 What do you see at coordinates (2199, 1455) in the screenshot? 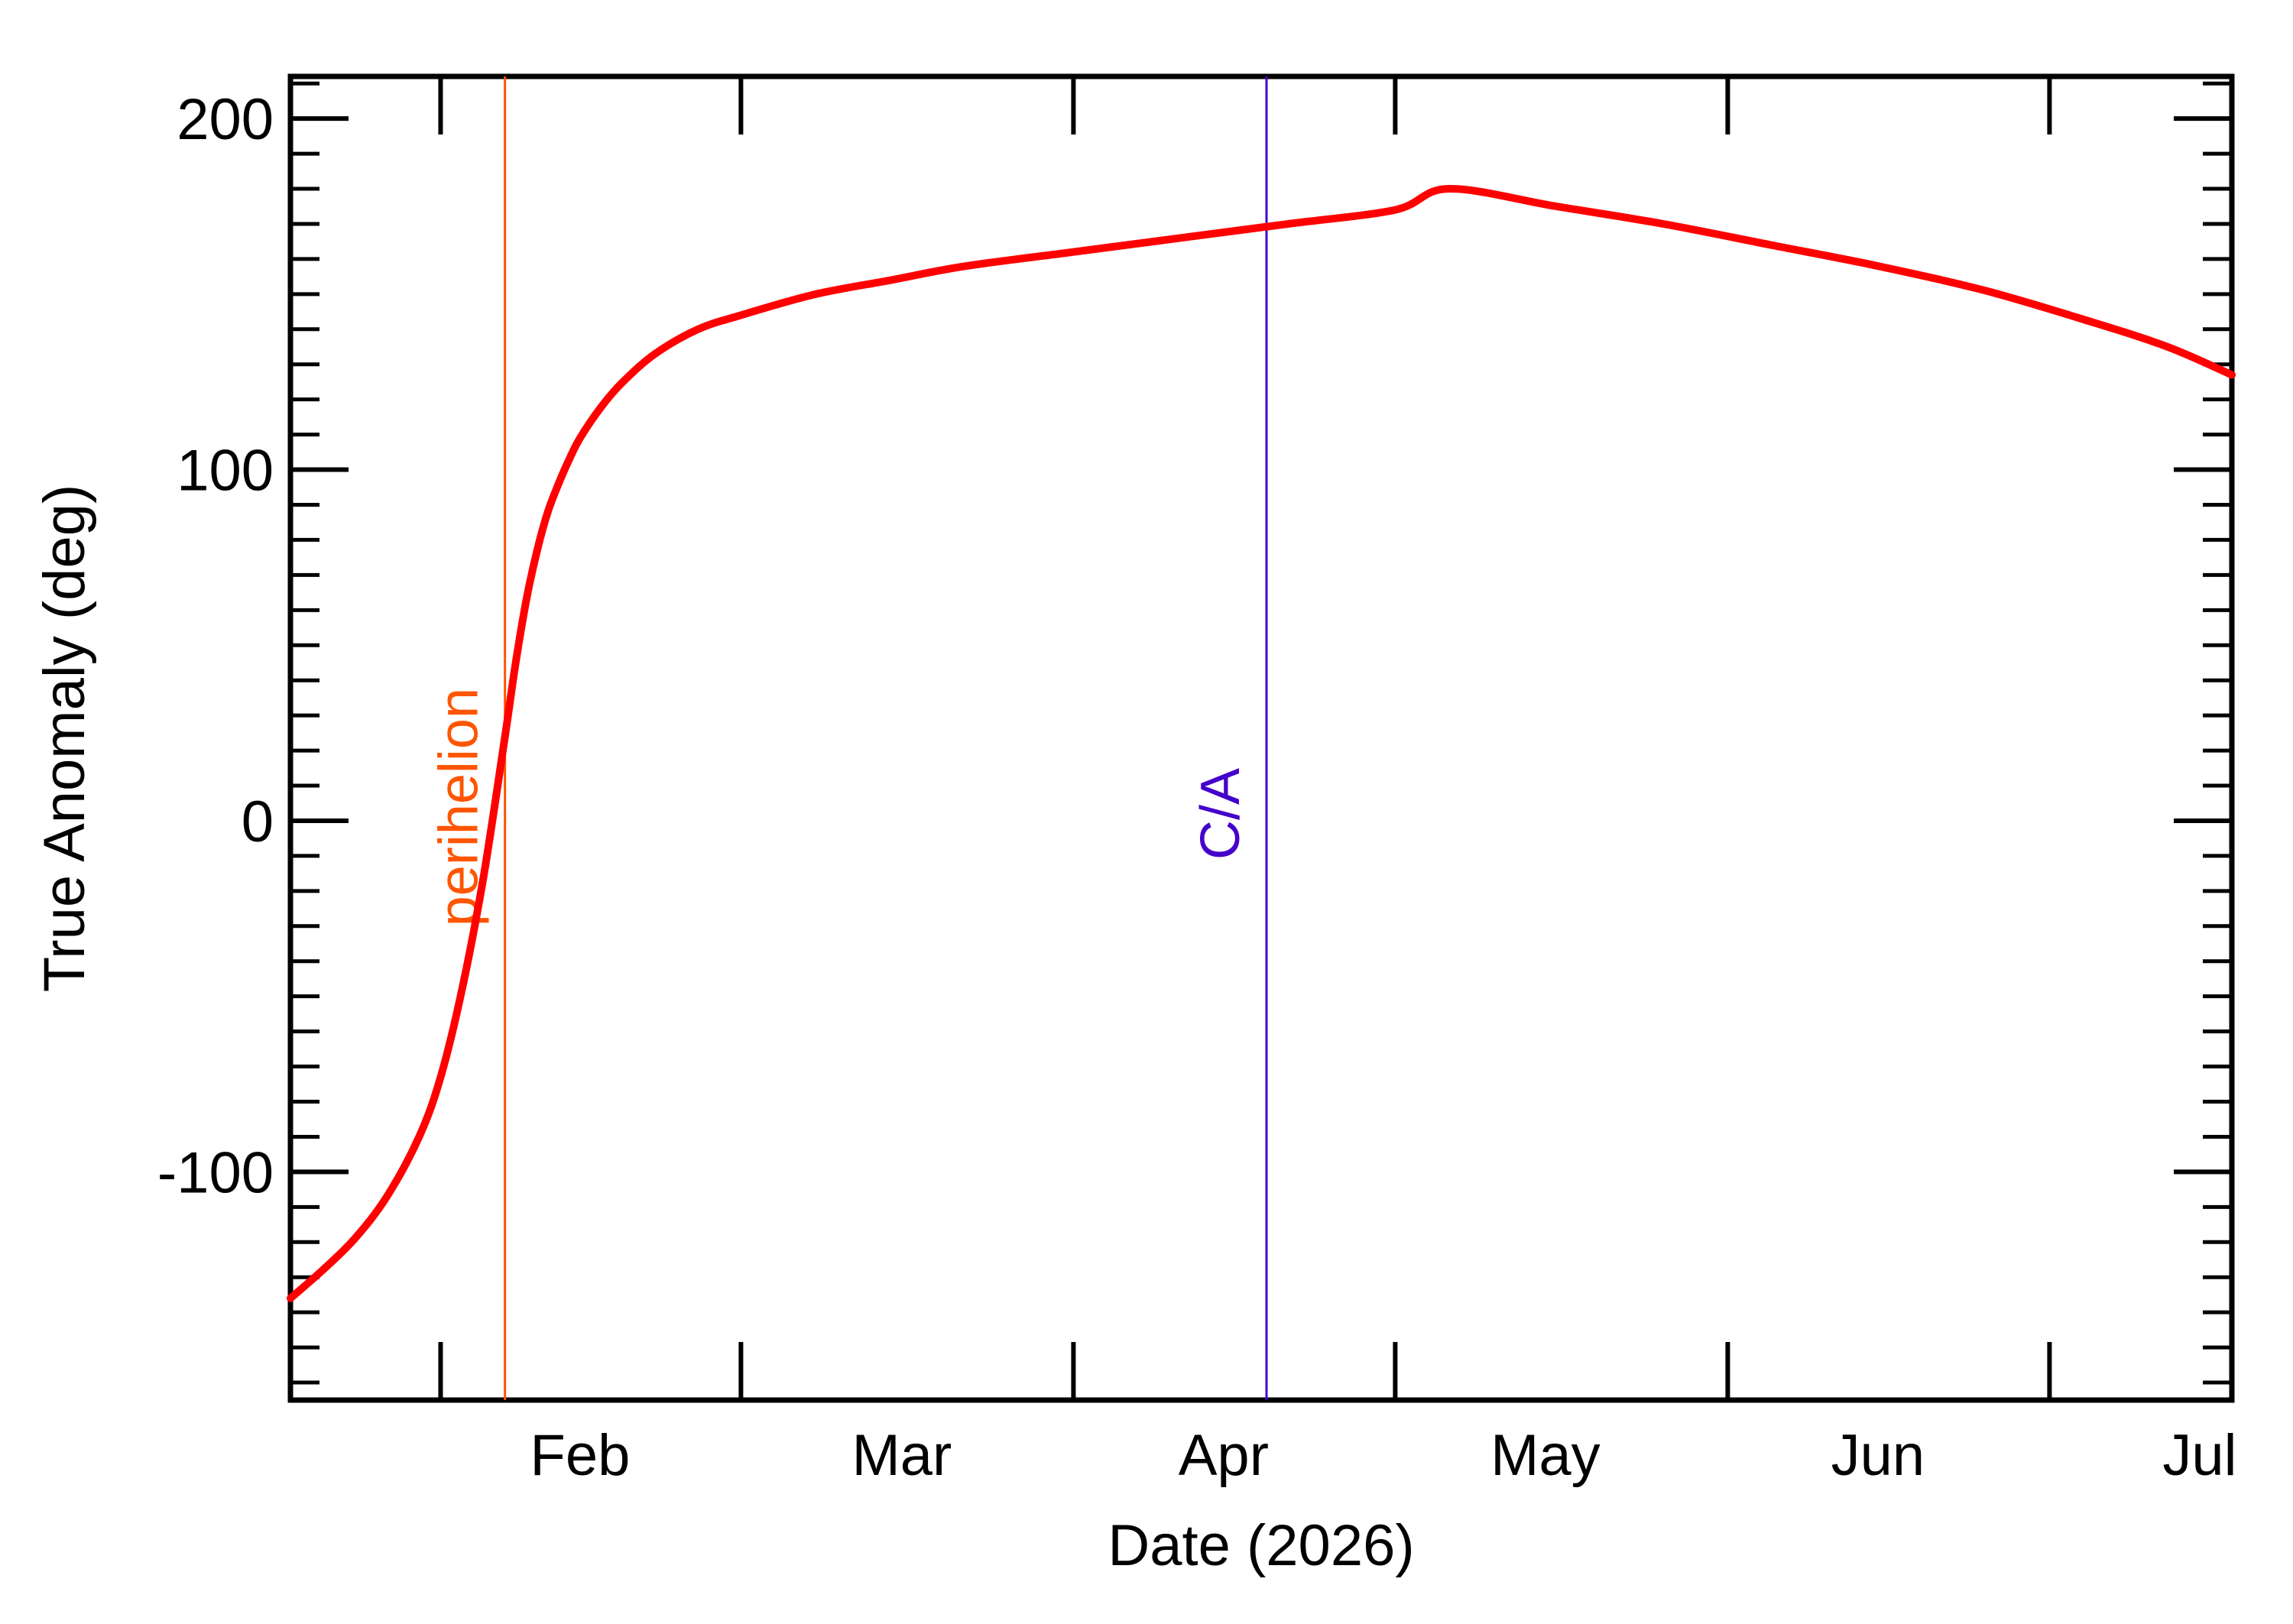
I see `x-tick-label: Jul` at bounding box center [2199, 1455].